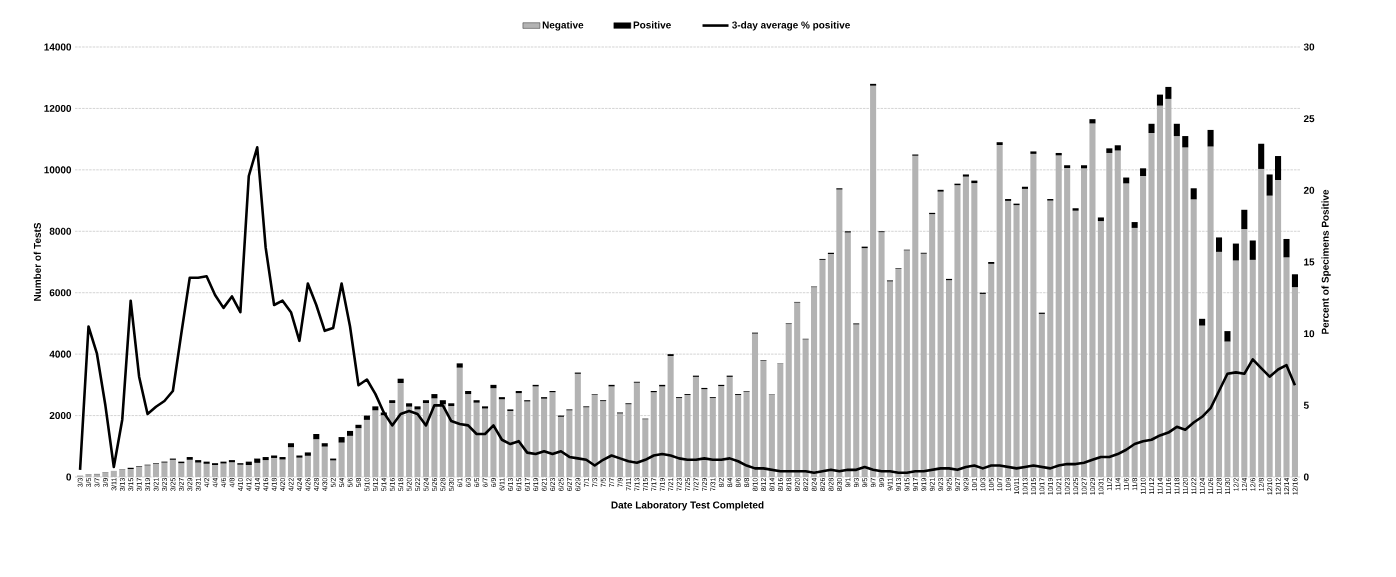 This screenshot has width=1396, height=577. Describe the element at coordinates (1309, 119) in the screenshot. I see `y2-tick-label: 25` at that location.